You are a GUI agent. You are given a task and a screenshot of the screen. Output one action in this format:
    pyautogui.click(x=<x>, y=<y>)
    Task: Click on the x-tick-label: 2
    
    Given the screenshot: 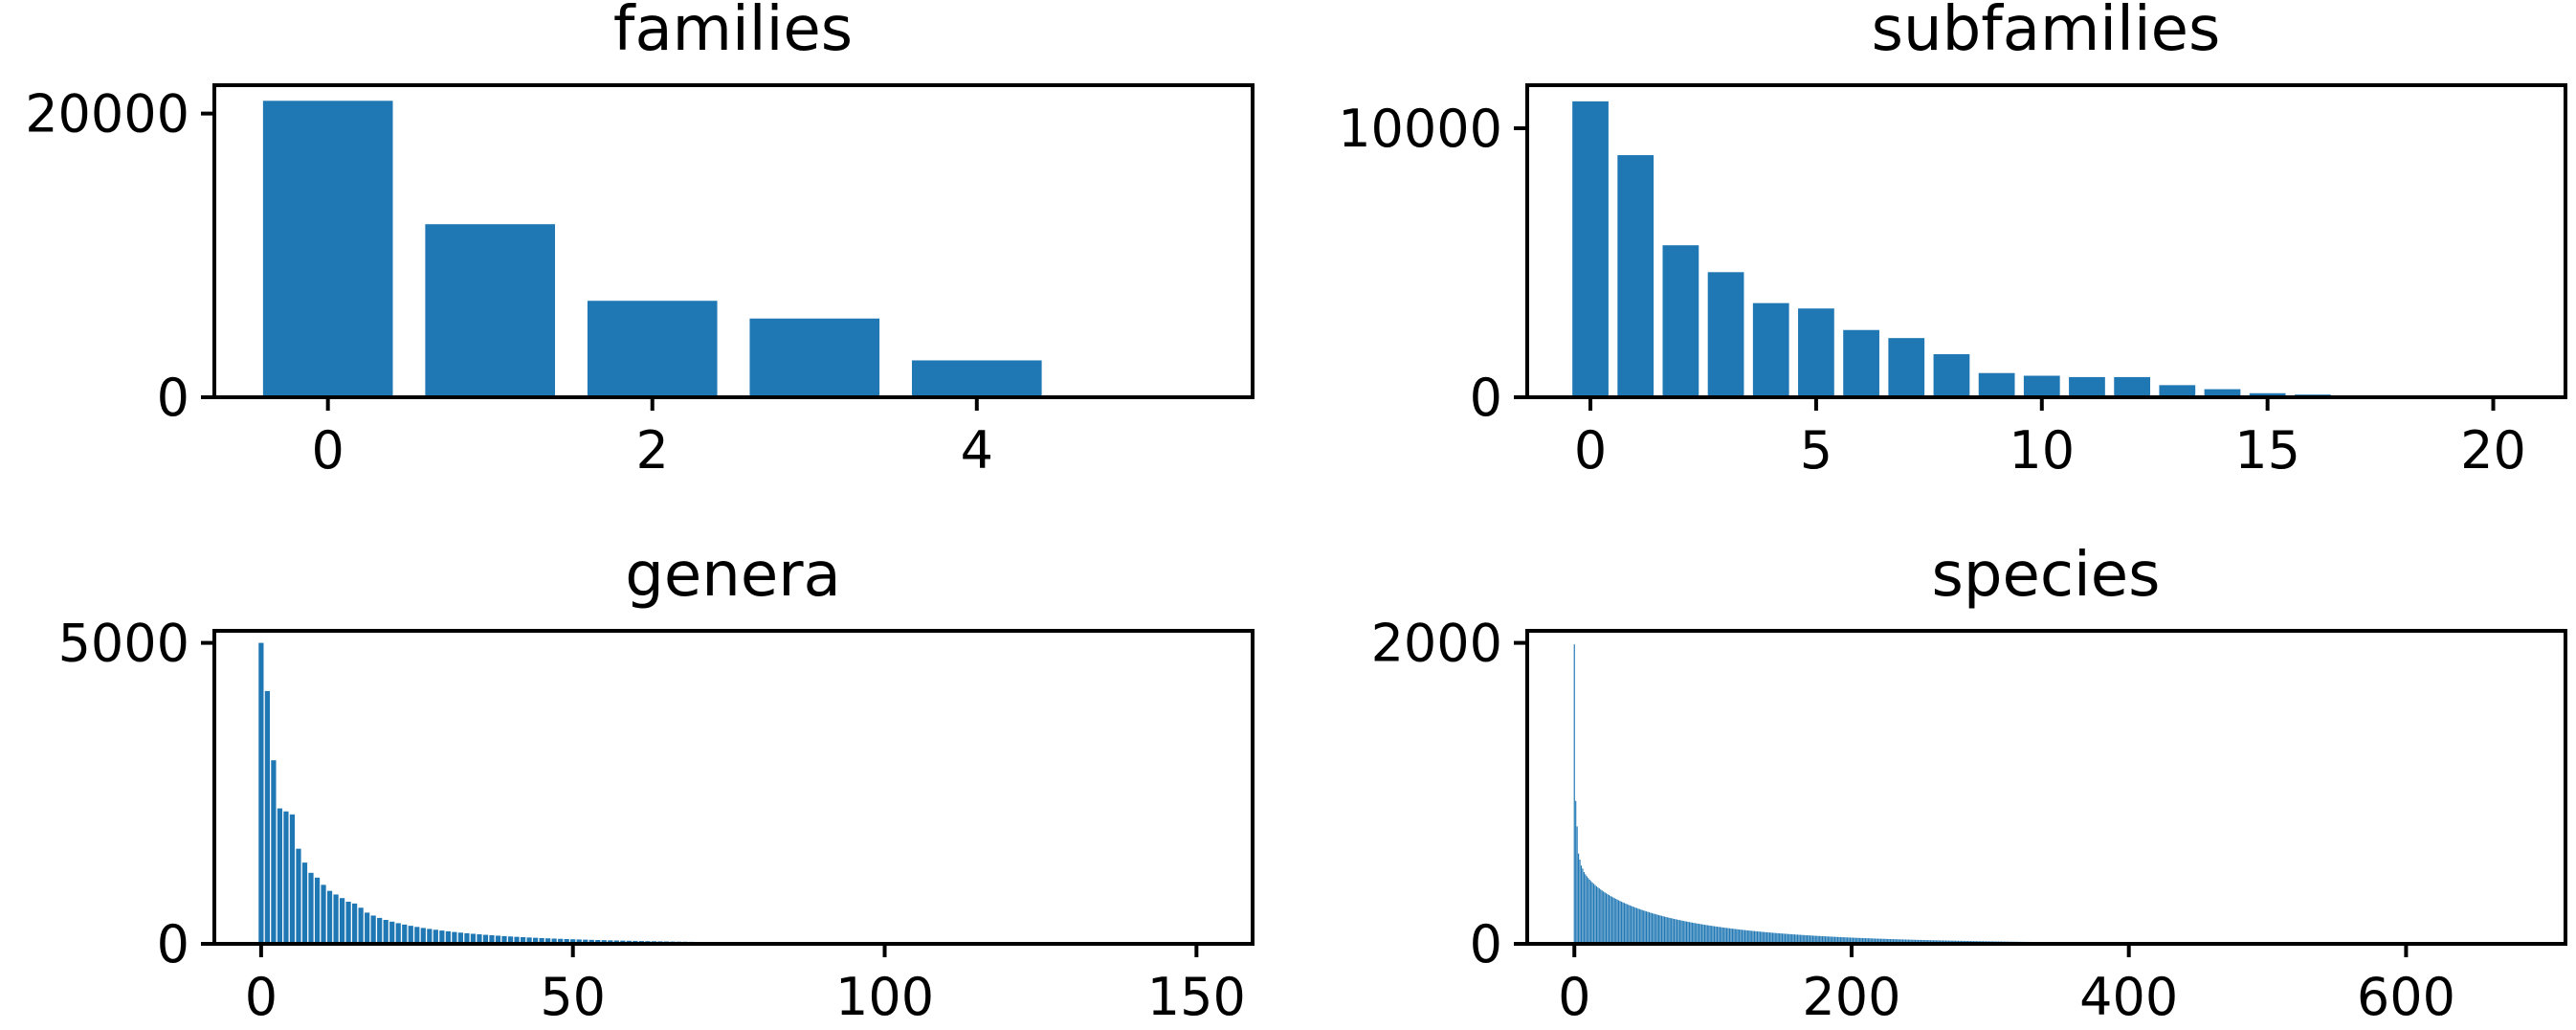 What is the action you would take?
    pyautogui.click(x=652, y=450)
    